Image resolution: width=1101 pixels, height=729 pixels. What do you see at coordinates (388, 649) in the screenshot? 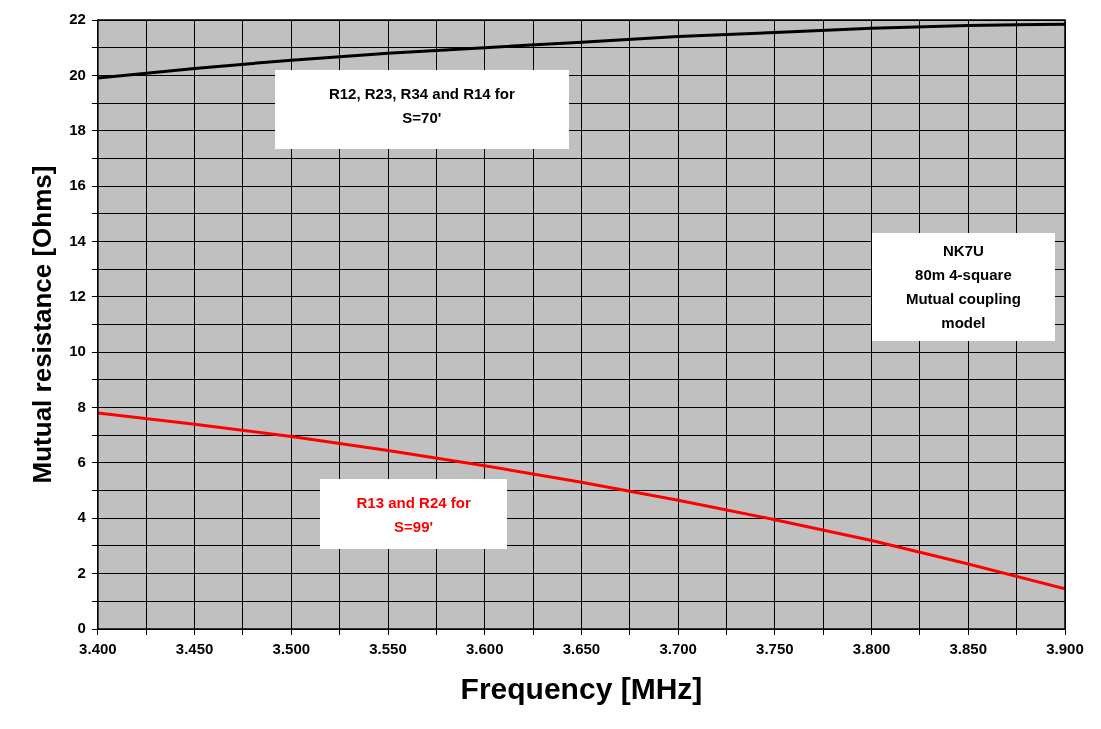
I see `x-tick-label: 3.550` at bounding box center [388, 649].